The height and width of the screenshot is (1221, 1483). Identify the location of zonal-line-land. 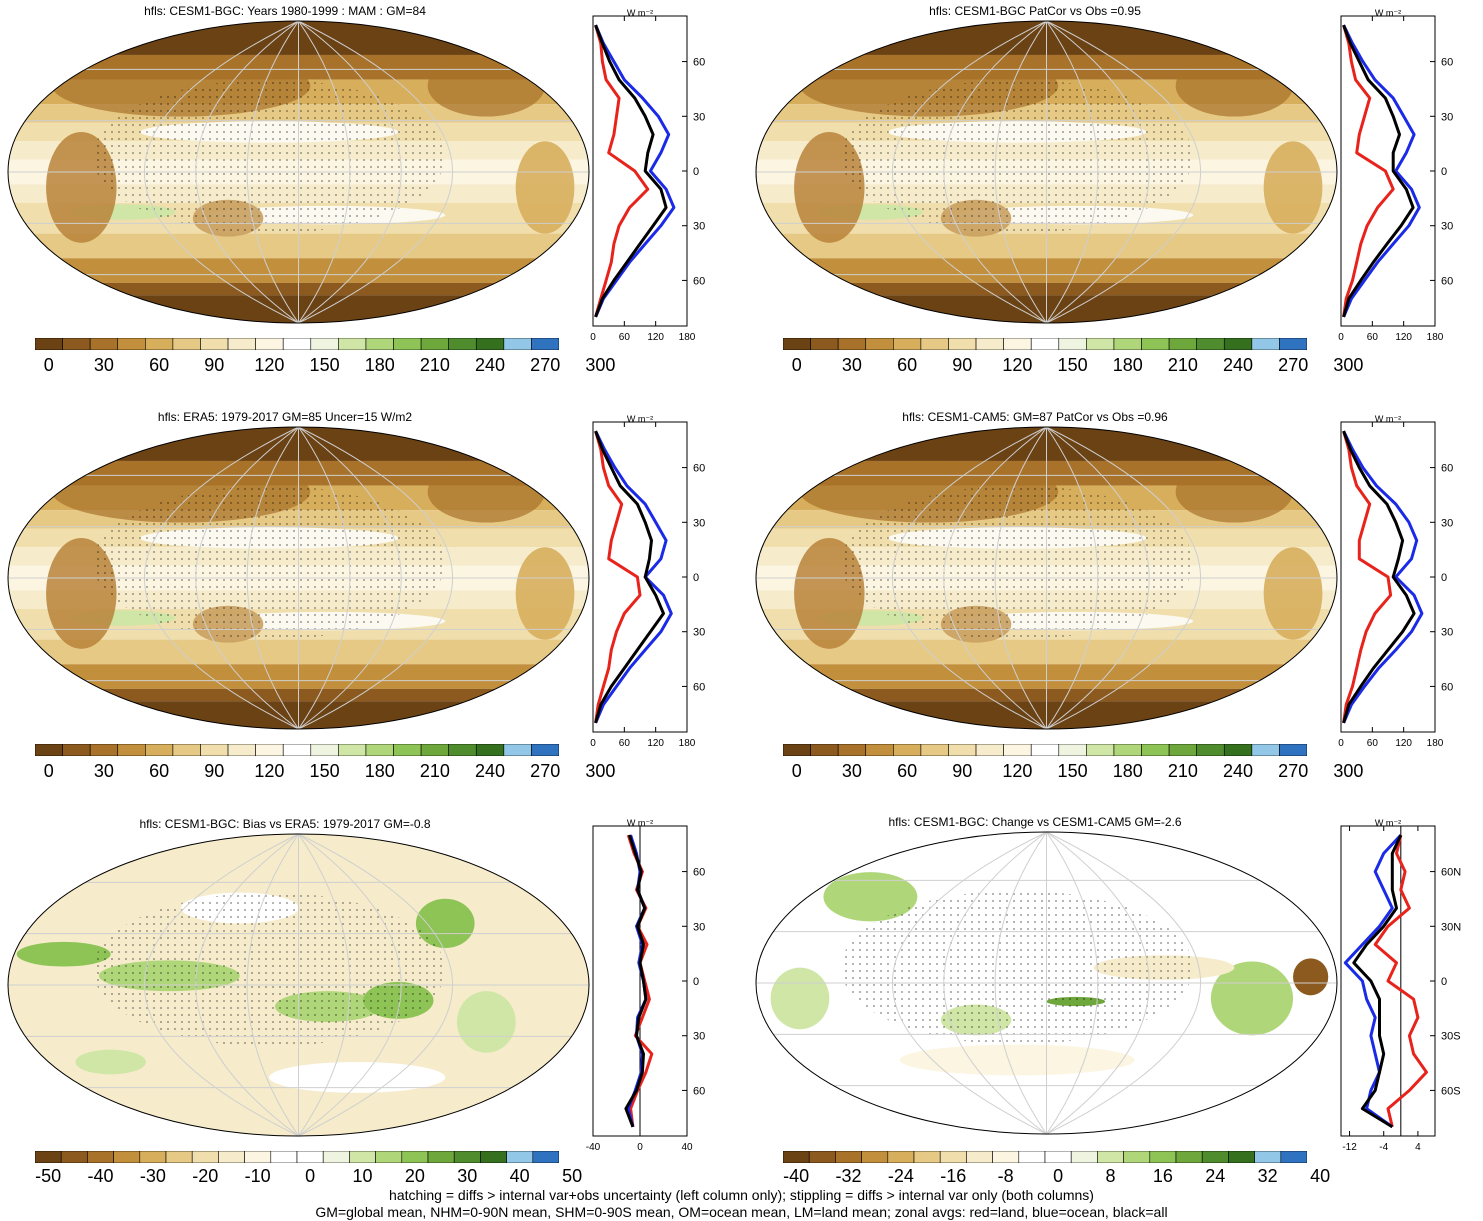
(1367, 577).